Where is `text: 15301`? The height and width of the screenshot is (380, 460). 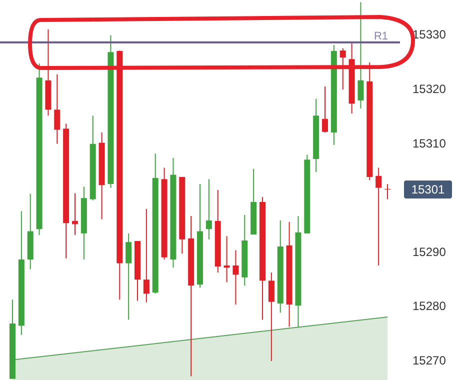 text: 15301 is located at coordinates (428, 189).